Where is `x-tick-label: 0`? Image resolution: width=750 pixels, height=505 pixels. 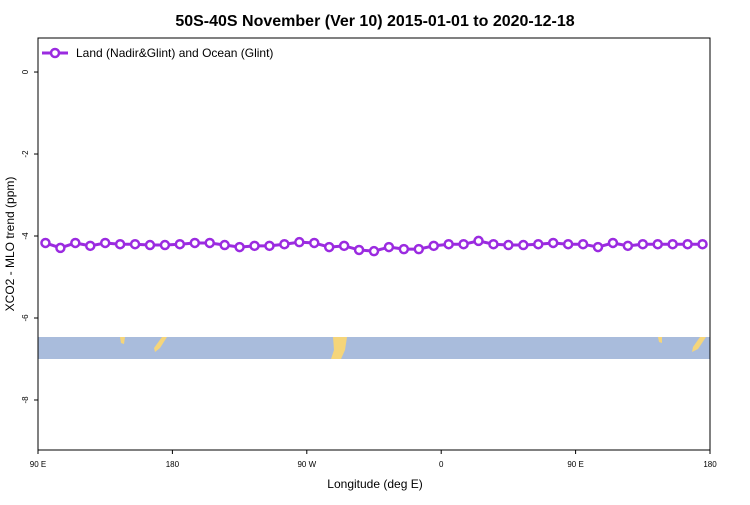 x-tick-label: 0 is located at coordinates (441, 464).